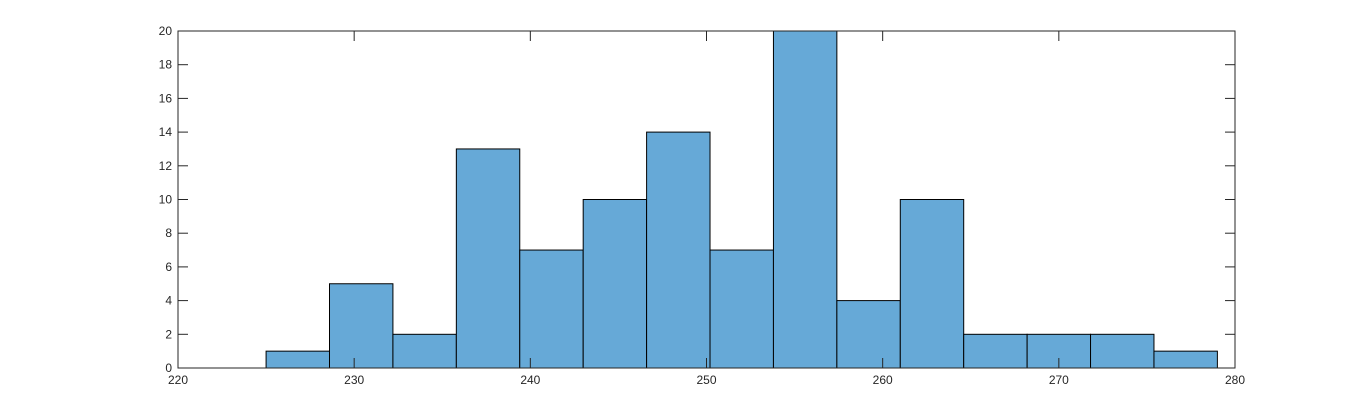 This screenshot has height=420, width=1366. Describe the element at coordinates (166, 65) in the screenshot. I see `y-tick-label: 18` at that location.